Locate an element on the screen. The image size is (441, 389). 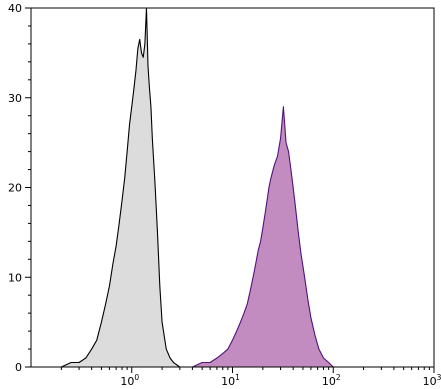
x-tick-label: 10² is located at coordinates (331, 380).